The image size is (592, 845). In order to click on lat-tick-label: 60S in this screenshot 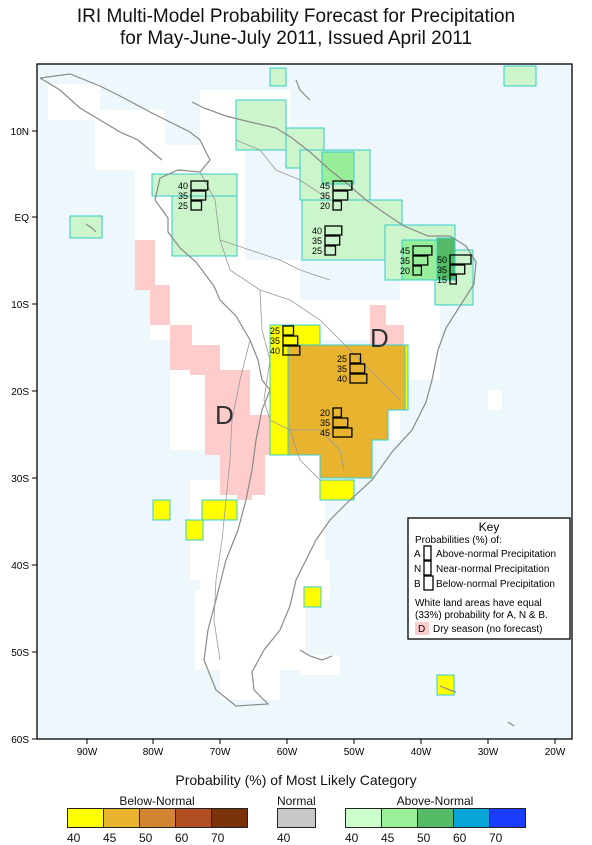, I will do `click(20, 740)`.